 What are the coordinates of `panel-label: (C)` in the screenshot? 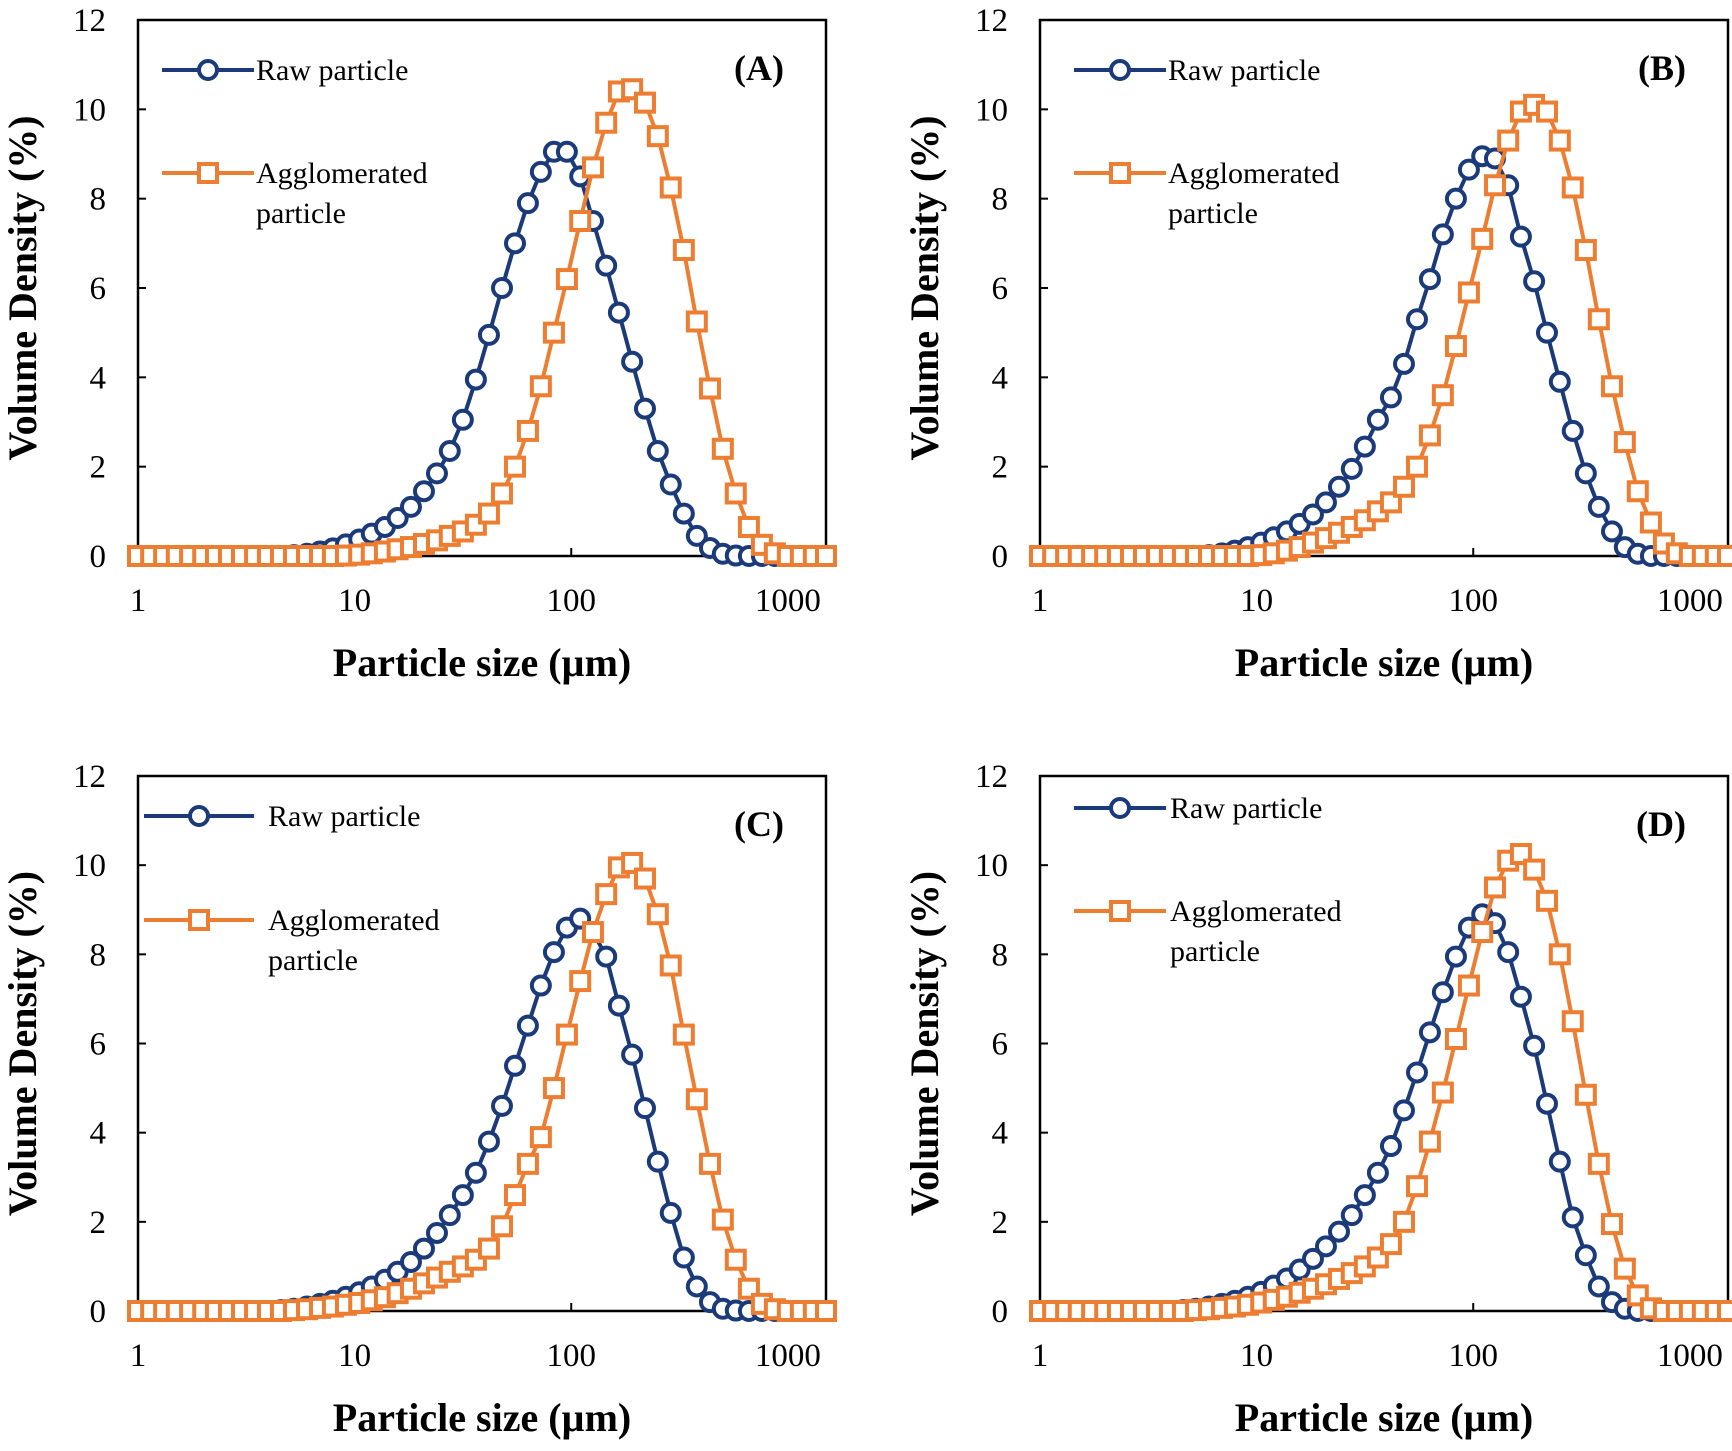 It's located at (759, 824).